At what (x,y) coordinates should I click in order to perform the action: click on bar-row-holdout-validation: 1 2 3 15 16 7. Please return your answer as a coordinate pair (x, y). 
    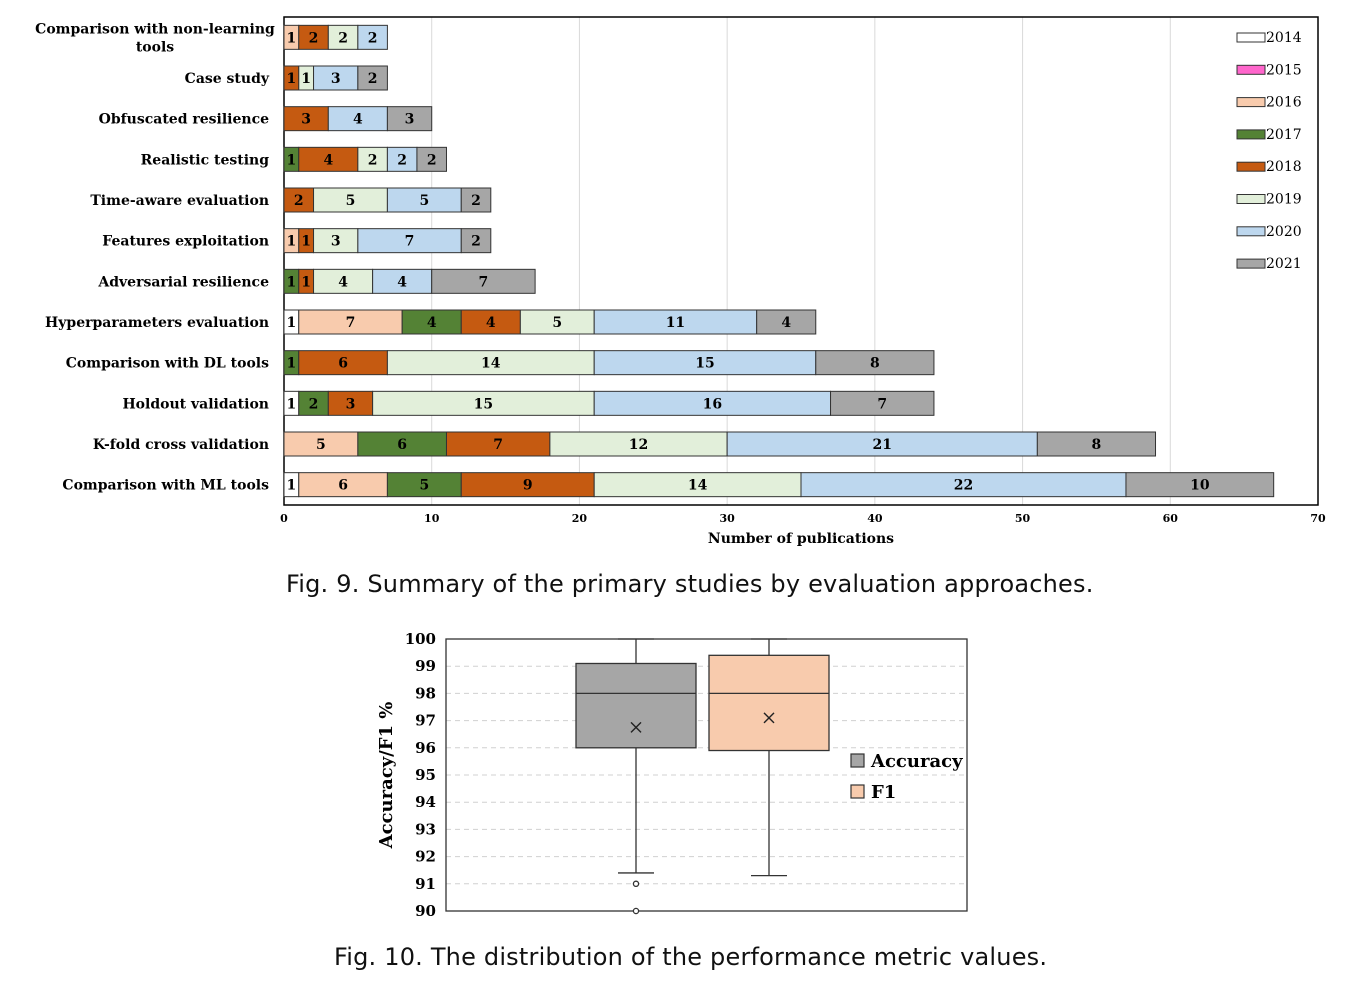
    Looking at the image, I should click on (609, 403).